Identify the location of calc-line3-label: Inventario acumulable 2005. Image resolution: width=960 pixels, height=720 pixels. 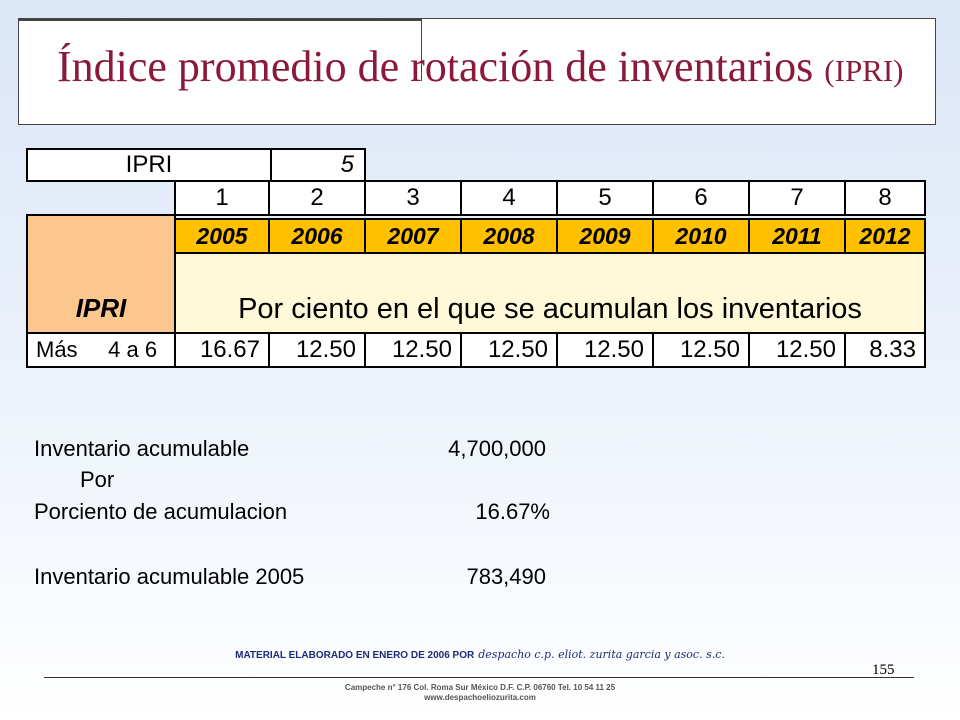
(169, 576).